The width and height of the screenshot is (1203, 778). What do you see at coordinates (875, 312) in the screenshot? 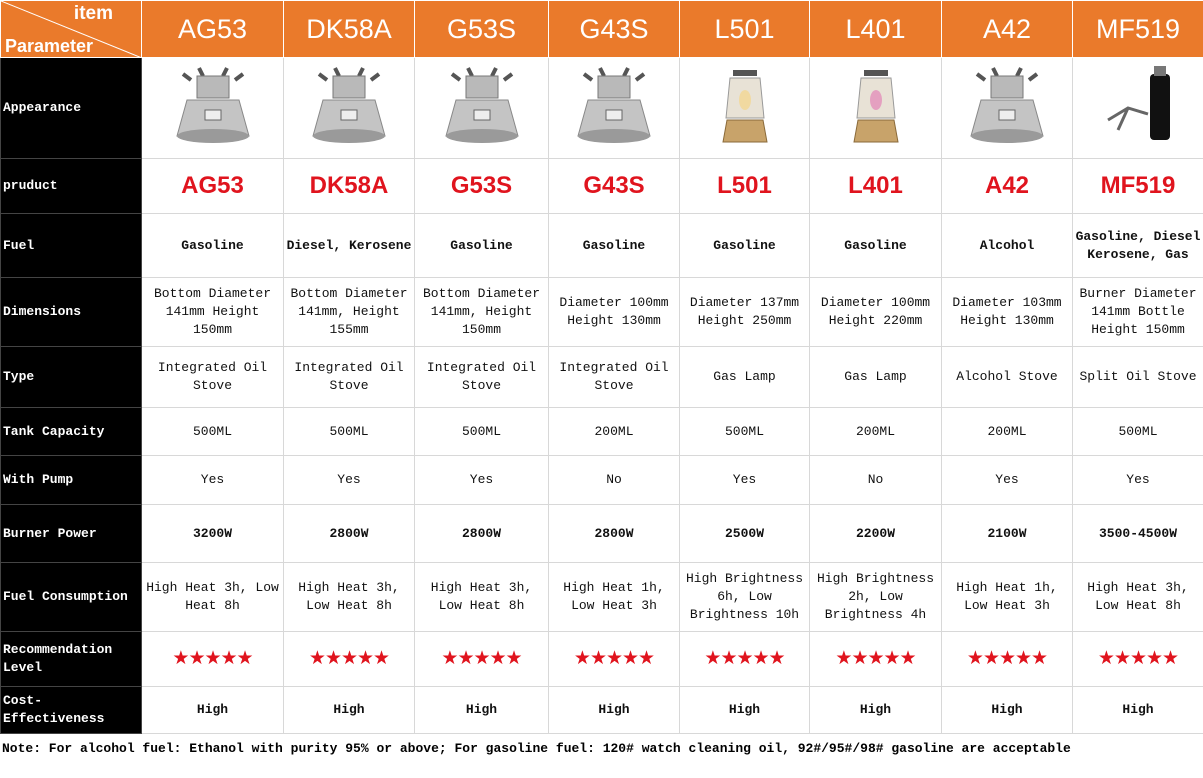
I see `cell: Diameter 100mm Height 220mm` at bounding box center [875, 312].